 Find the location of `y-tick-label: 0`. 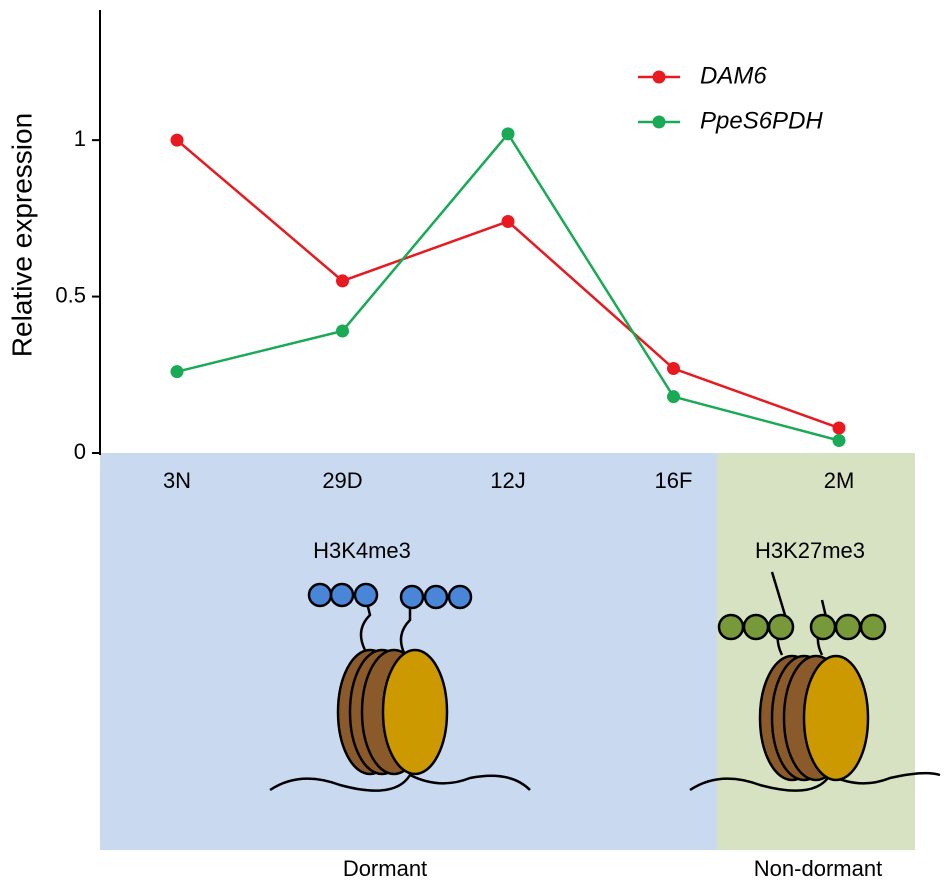

y-tick-label: 0 is located at coordinates (80, 451).